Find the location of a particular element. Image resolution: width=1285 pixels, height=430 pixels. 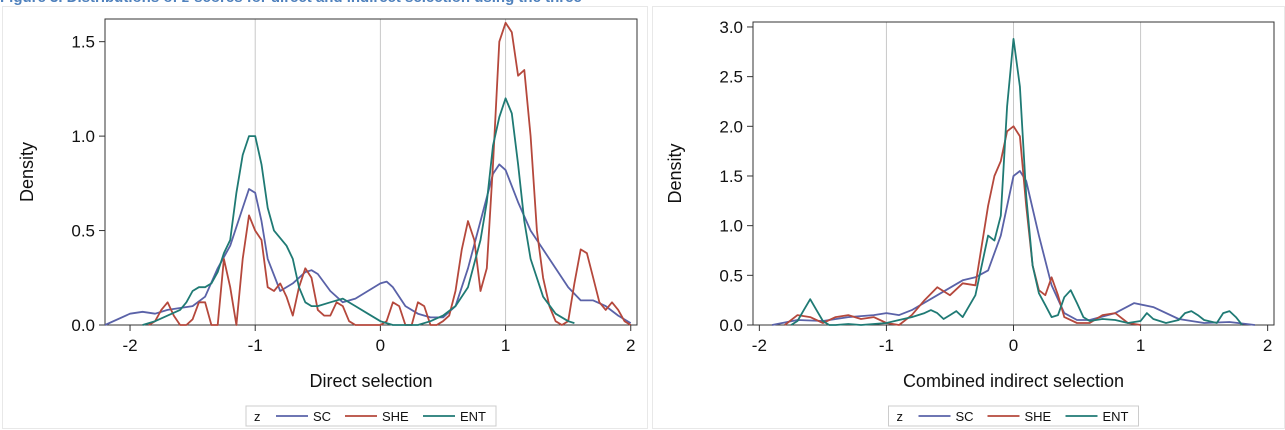

x-axis-label: Direct selection is located at coordinates (370, 381).